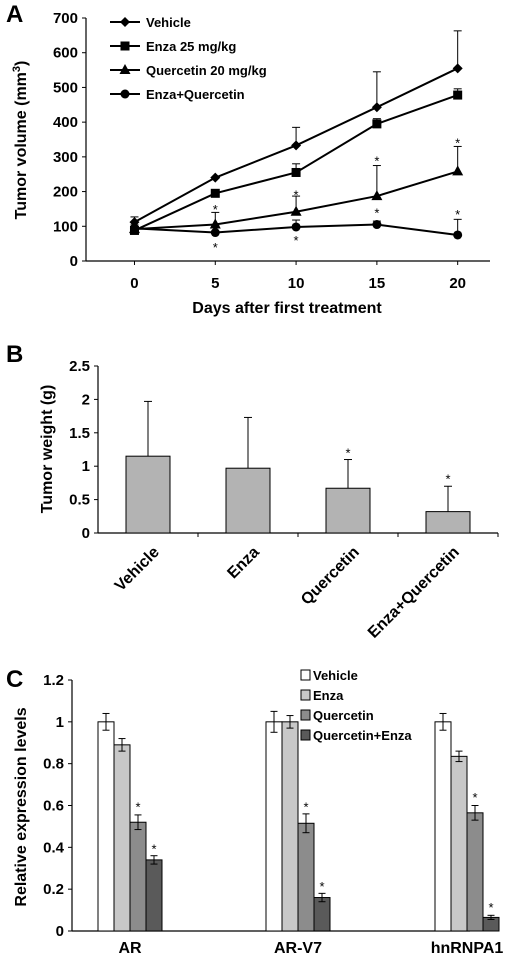 Image resolution: width=520 pixels, height=964 pixels. Describe the element at coordinates (414, 593) in the screenshot. I see `panel-b-category-label: Enza+Quercetin` at that location.